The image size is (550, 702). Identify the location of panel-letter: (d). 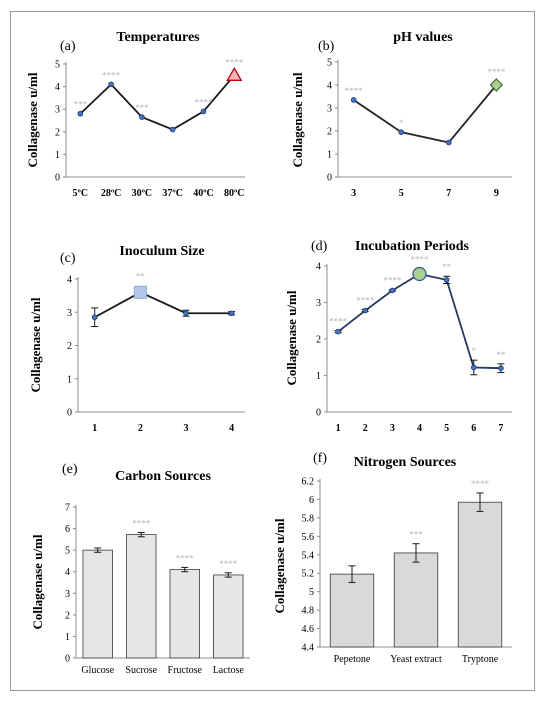
(319, 246).